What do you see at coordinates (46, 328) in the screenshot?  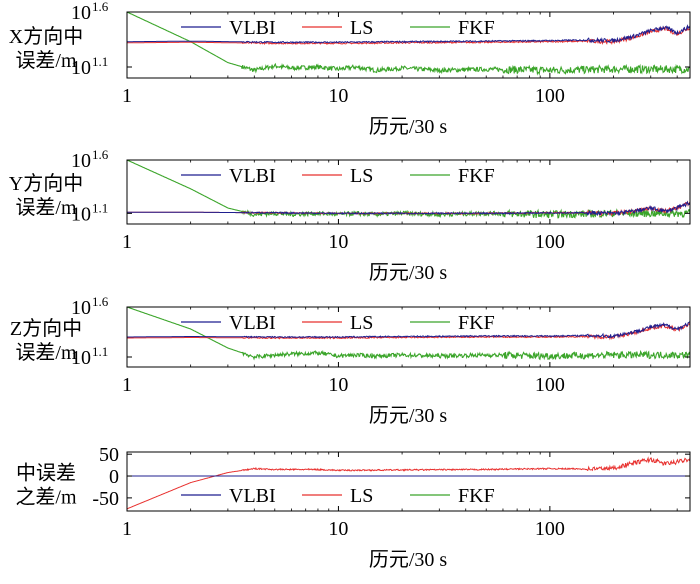 I see `y-axis-label-line: Z方向中` at bounding box center [46, 328].